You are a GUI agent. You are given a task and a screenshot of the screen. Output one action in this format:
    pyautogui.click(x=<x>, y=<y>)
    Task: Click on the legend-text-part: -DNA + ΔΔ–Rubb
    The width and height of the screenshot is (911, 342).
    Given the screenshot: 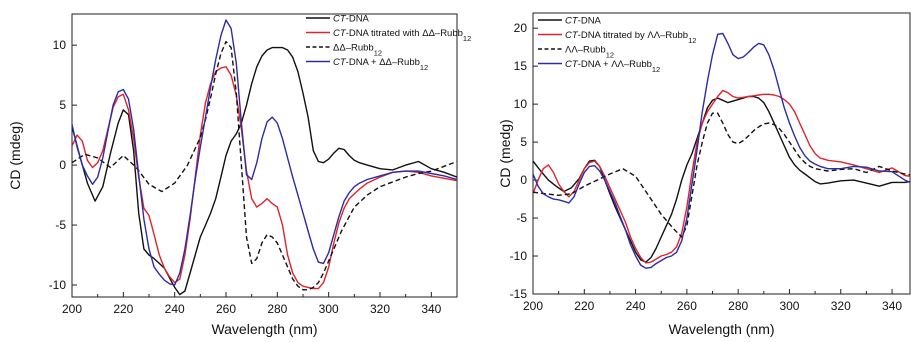 What is the action you would take?
    pyautogui.click(x=383, y=62)
    